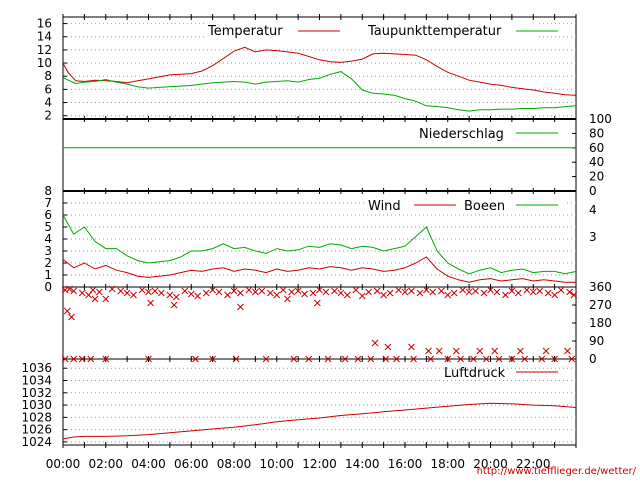  What do you see at coordinates (36, 393) in the screenshot?
I see `y-tick-label-left: 1032` at bounding box center [36, 393].